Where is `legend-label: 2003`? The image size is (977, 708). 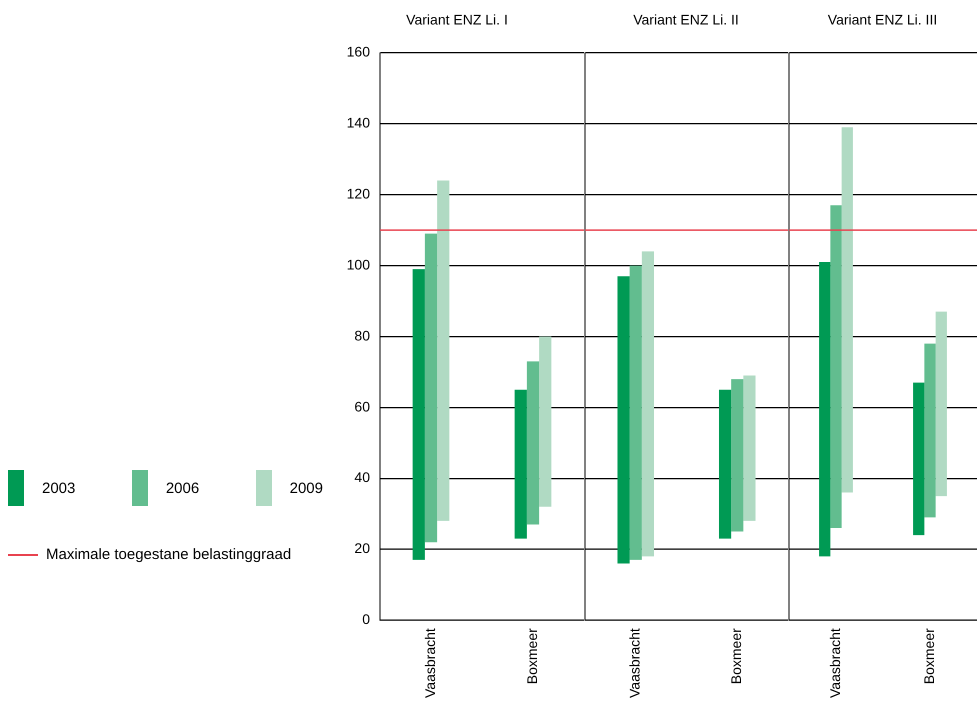
legend-label: 2003 is located at coordinates (59, 488).